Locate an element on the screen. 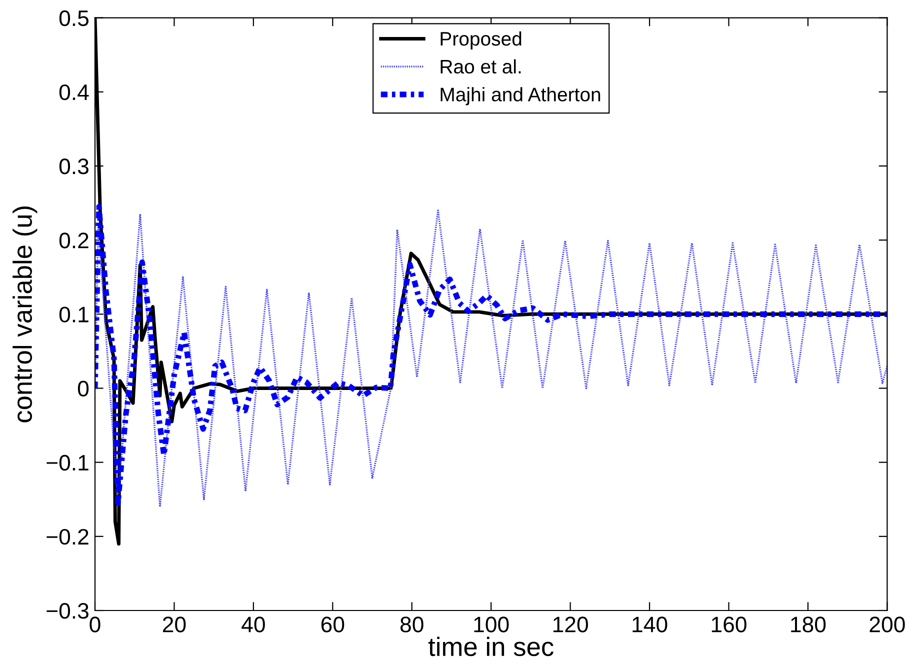  y-tick-label: 0.2 is located at coordinates (73, 240).